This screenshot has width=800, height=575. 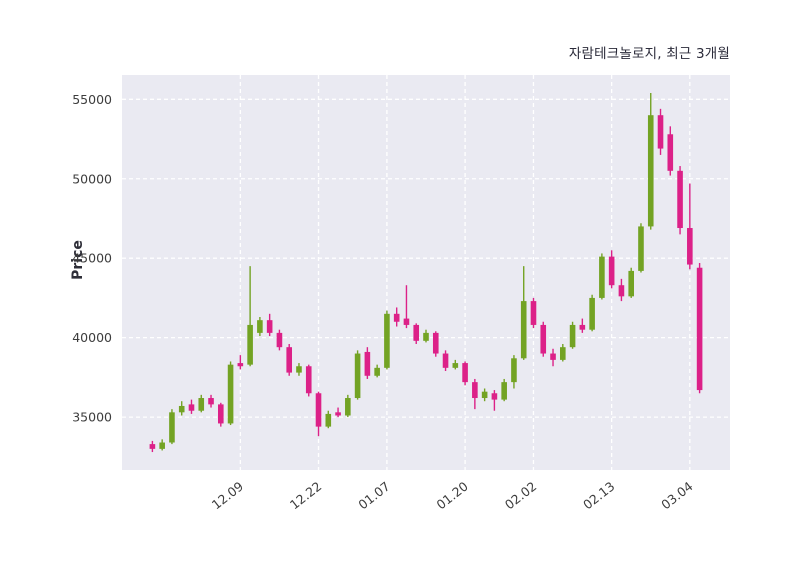 What do you see at coordinates (227, 496) in the screenshot?
I see `x-tick-label: 12.09` at bounding box center [227, 496].